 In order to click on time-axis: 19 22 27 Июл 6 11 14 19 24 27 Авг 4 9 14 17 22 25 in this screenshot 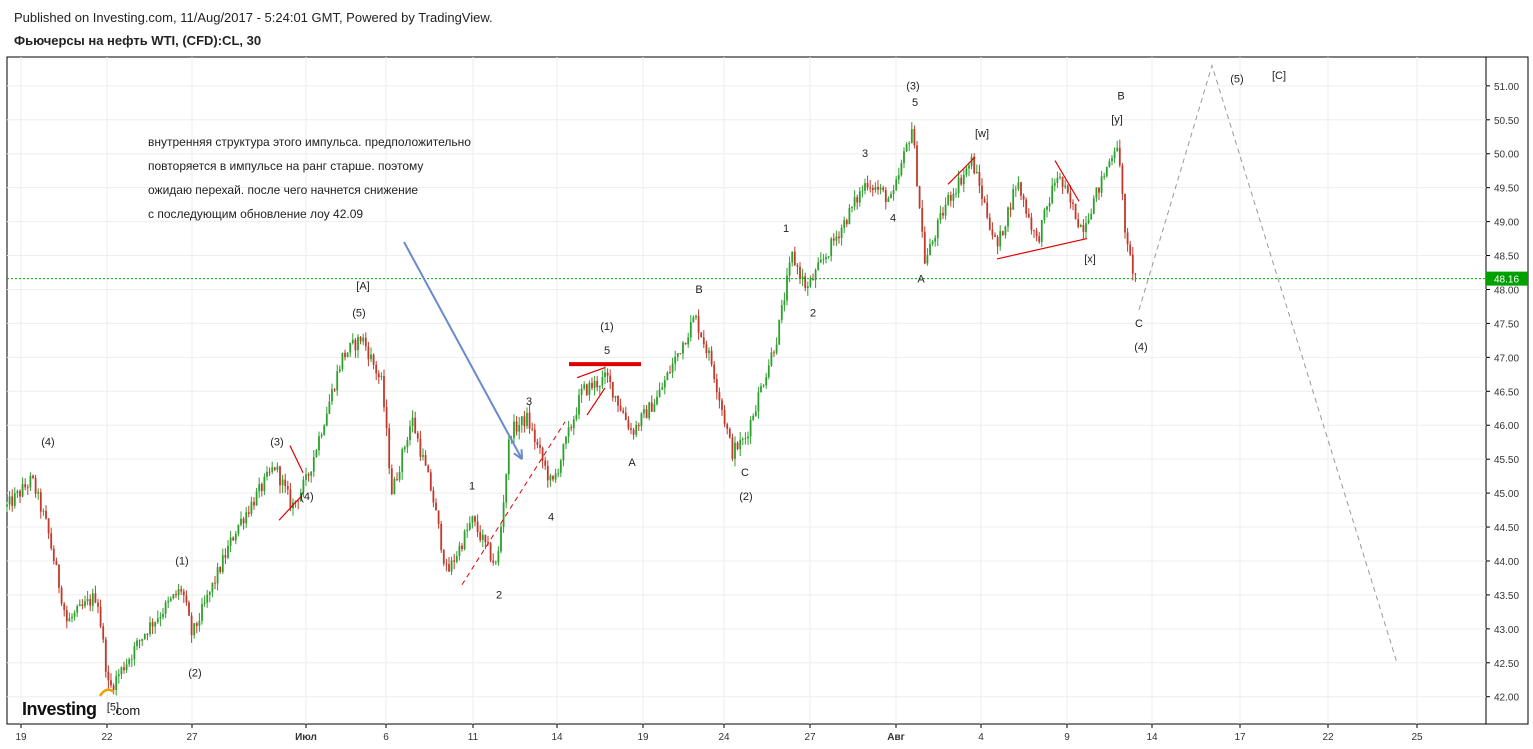, I will do `click(719, 733)`.